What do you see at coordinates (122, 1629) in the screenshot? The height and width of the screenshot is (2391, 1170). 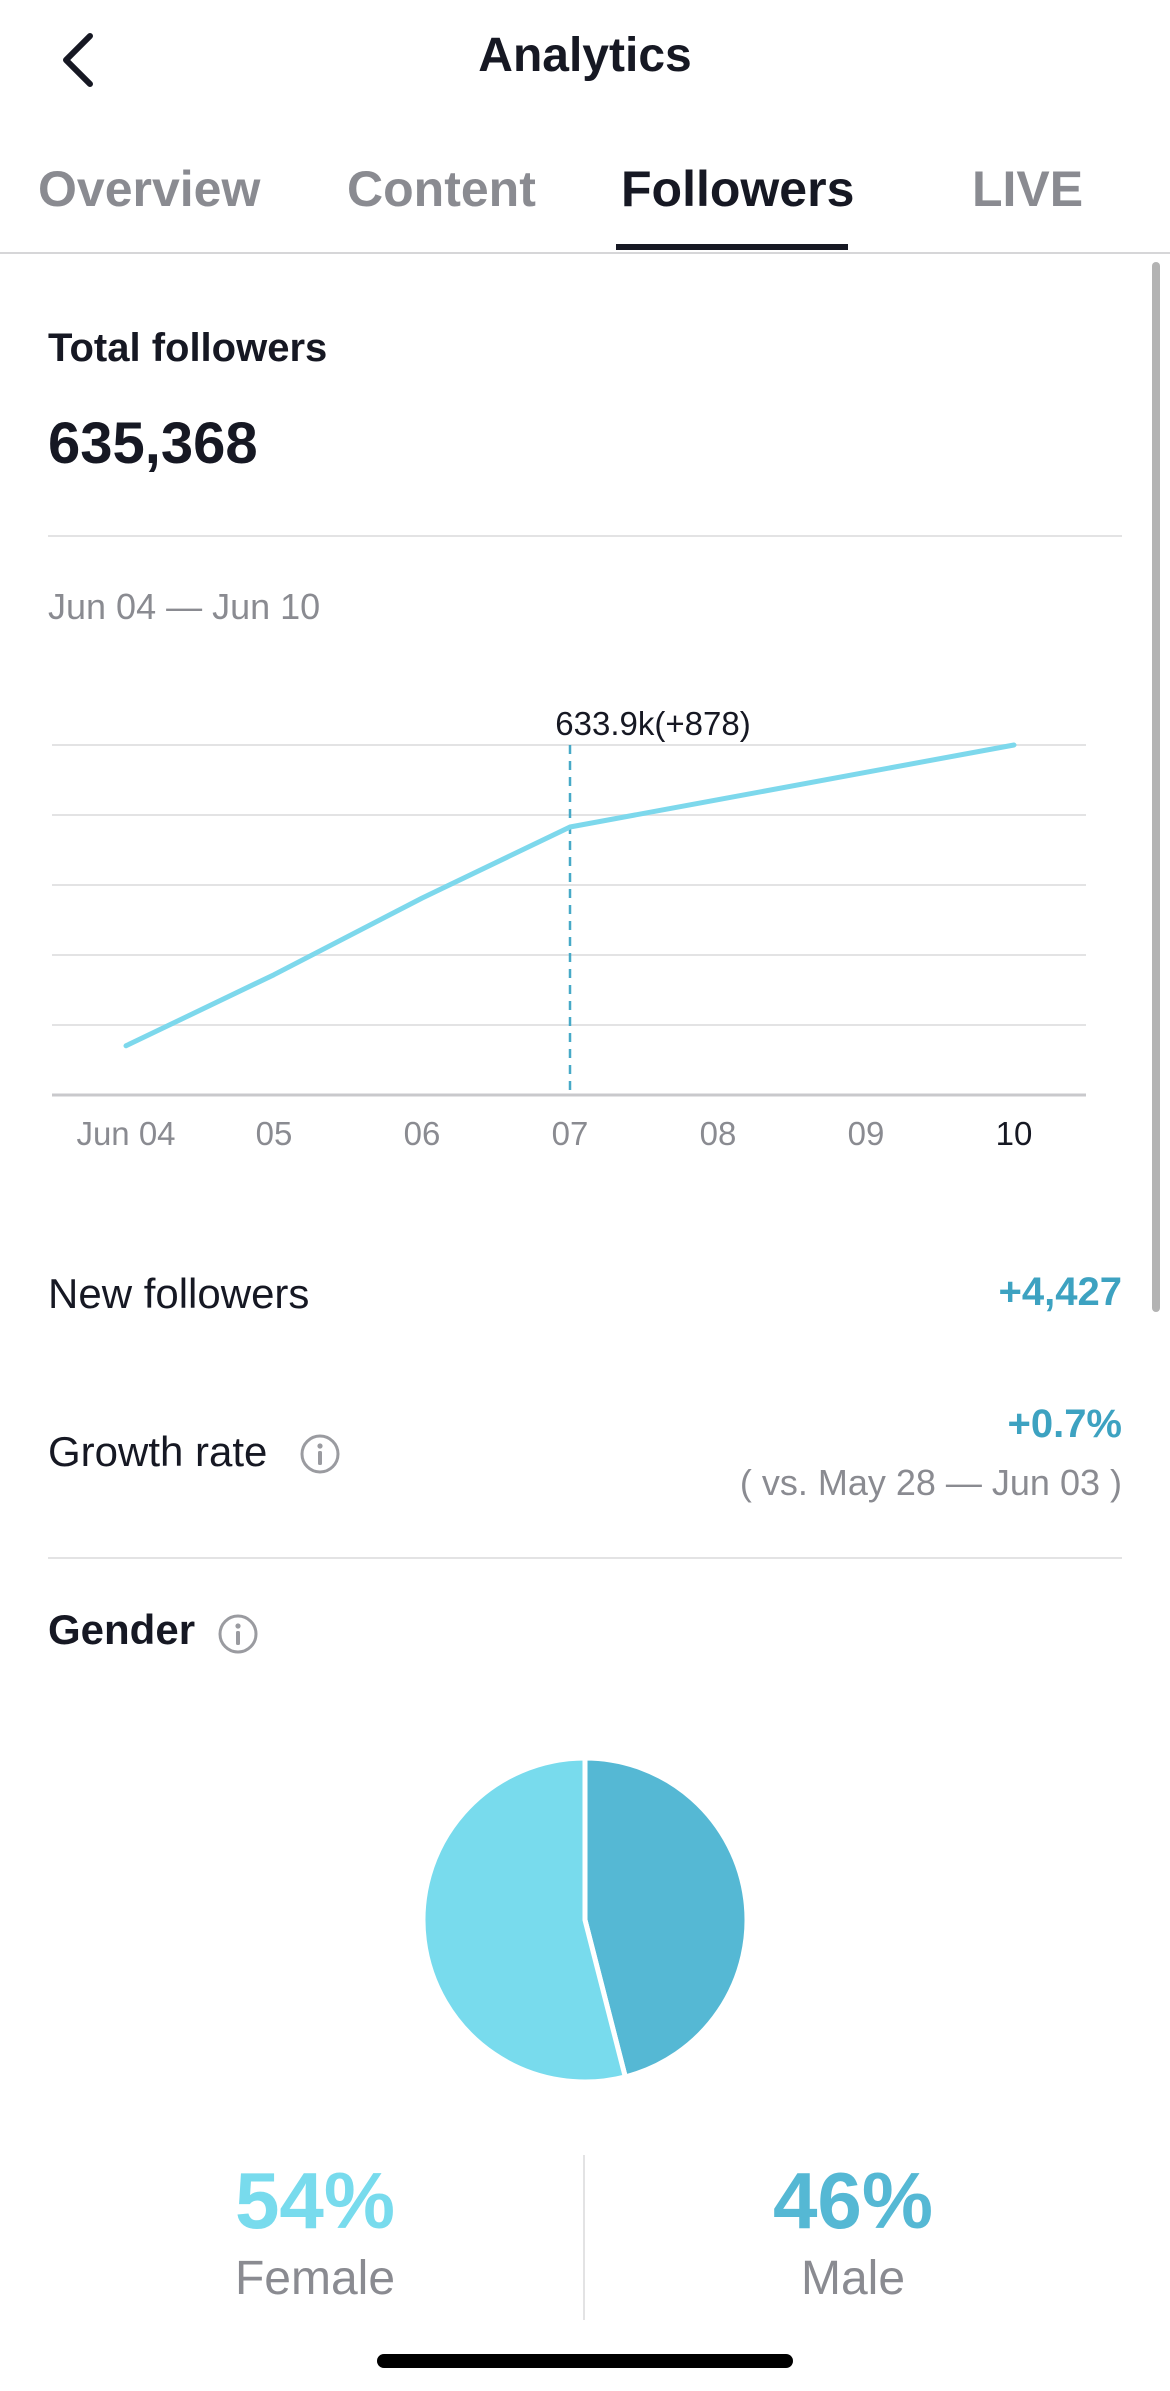 I see `gender-title: Gender` at bounding box center [122, 1629].